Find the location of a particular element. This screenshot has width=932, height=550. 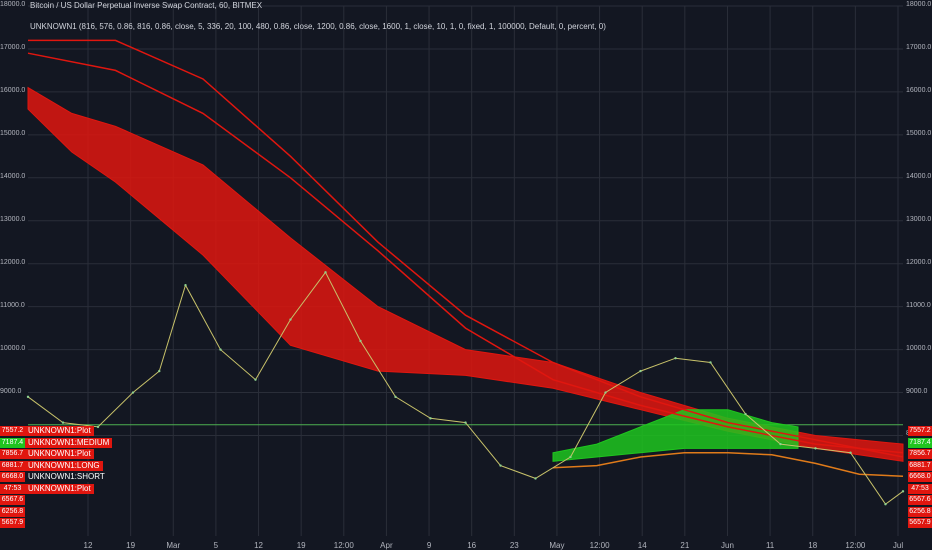

x-tick-label: 16 is located at coordinates (472, 545).